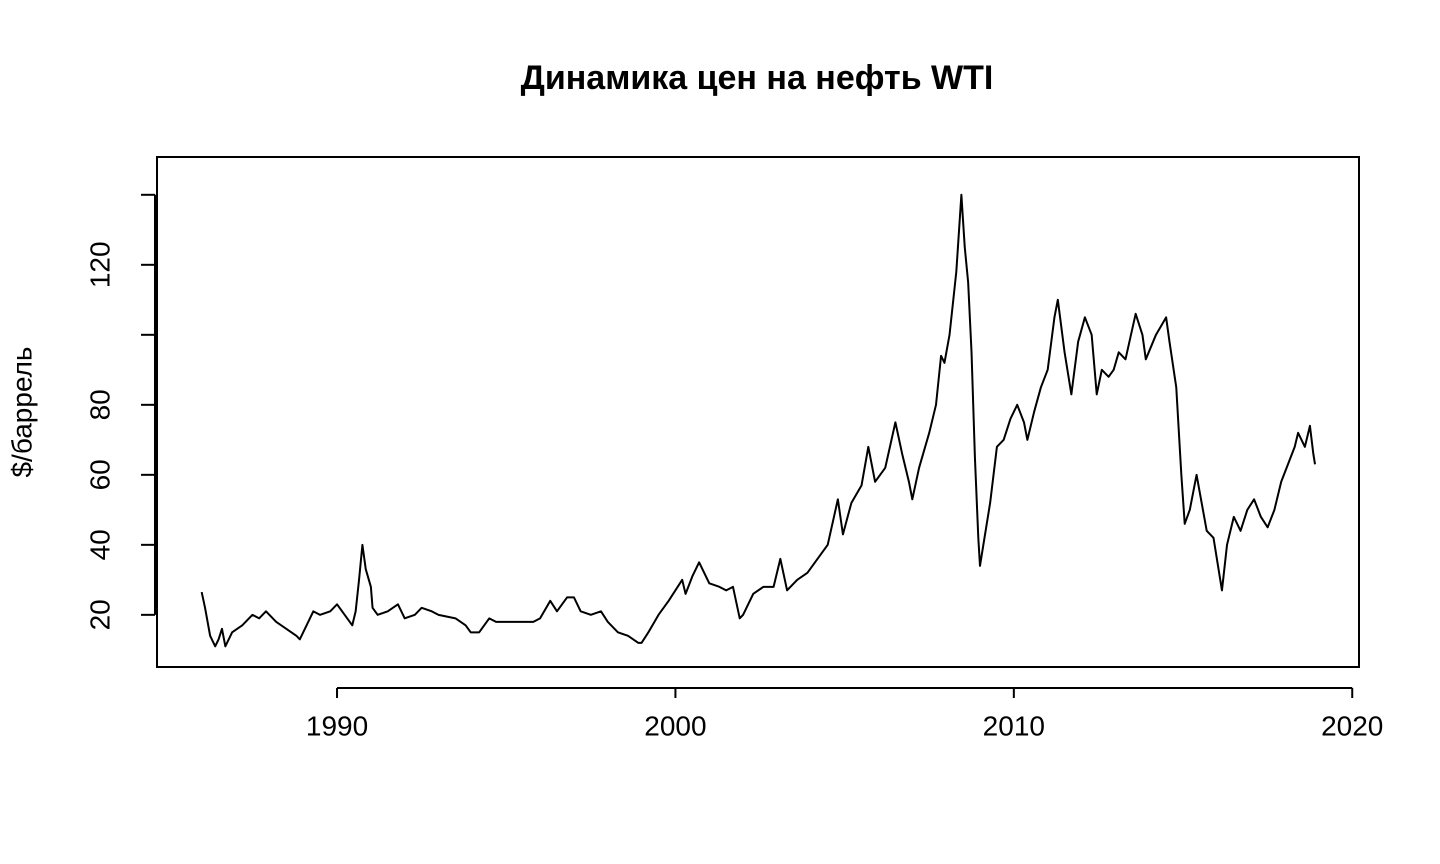 Image resolution: width=1440 pixels, height=864 pixels. What do you see at coordinates (99, 404) in the screenshot?
I see `y-tick-label: 80` at bounding box center [99, 404].